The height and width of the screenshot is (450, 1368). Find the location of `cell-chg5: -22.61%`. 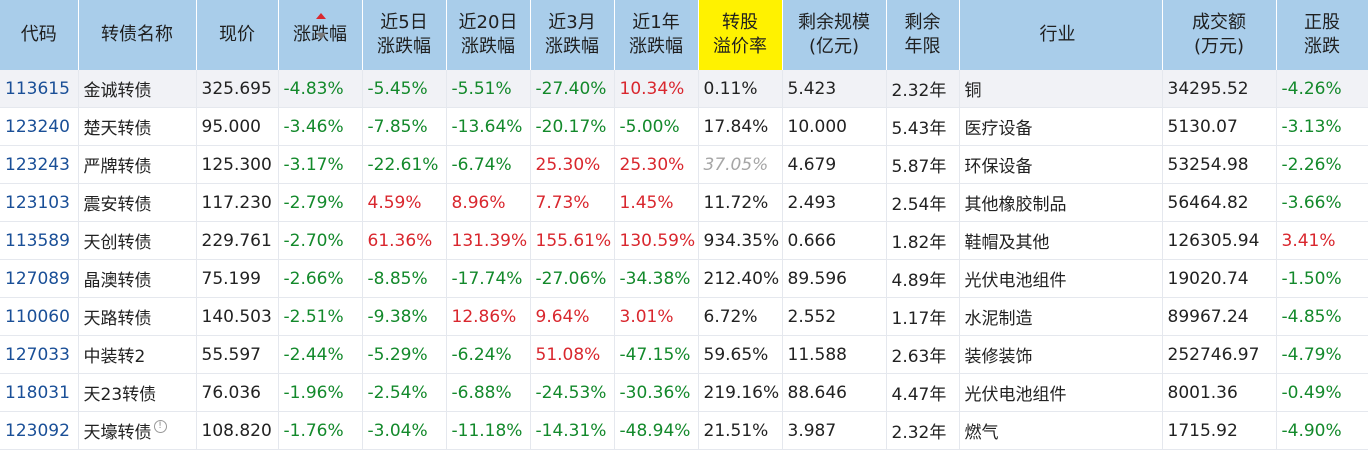

cell-chg5: -22.61% is located at coordinates (404, 164).